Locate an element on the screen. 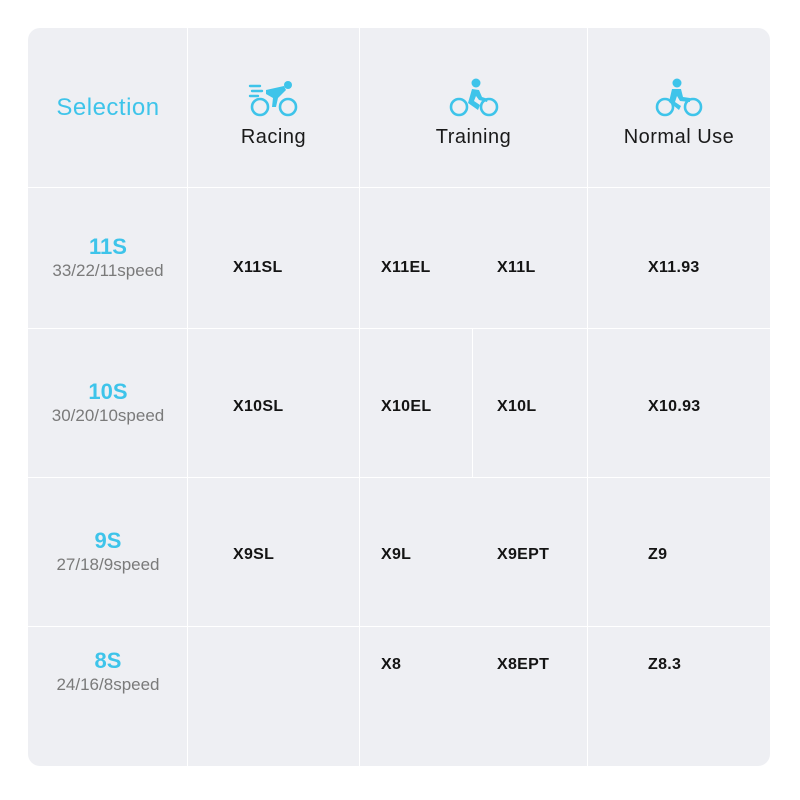 This screenshot has width=800, height=800. cell-normal-9s: Z9 is located at coordinates (658, 554).